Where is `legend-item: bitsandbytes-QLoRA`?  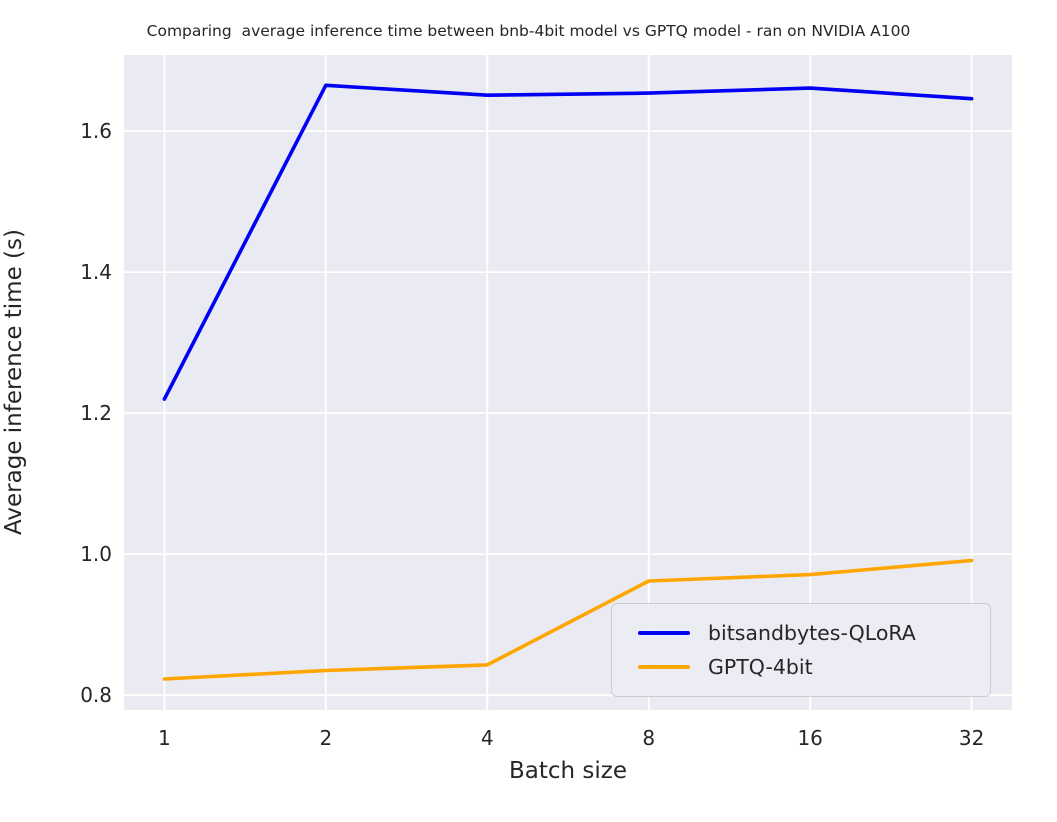
legend-item: bitsandbytes-QLoRA is located at coordinates (801, 633).